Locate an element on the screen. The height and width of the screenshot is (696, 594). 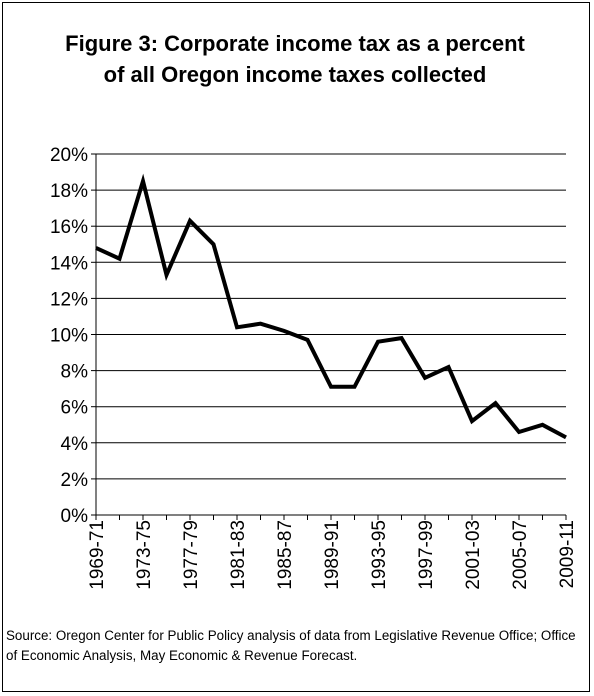
y-tick-label: 12% is located at coordinates (69, 299).